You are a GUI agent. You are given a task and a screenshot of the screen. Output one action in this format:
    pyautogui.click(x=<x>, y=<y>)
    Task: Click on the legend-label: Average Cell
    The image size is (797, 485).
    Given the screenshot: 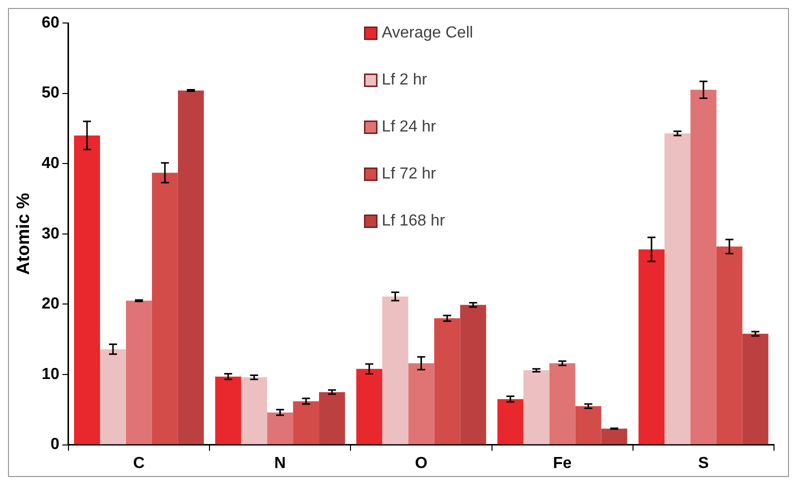 What is the action you would take?
    pyautogui.click(x=428, y=33)
    